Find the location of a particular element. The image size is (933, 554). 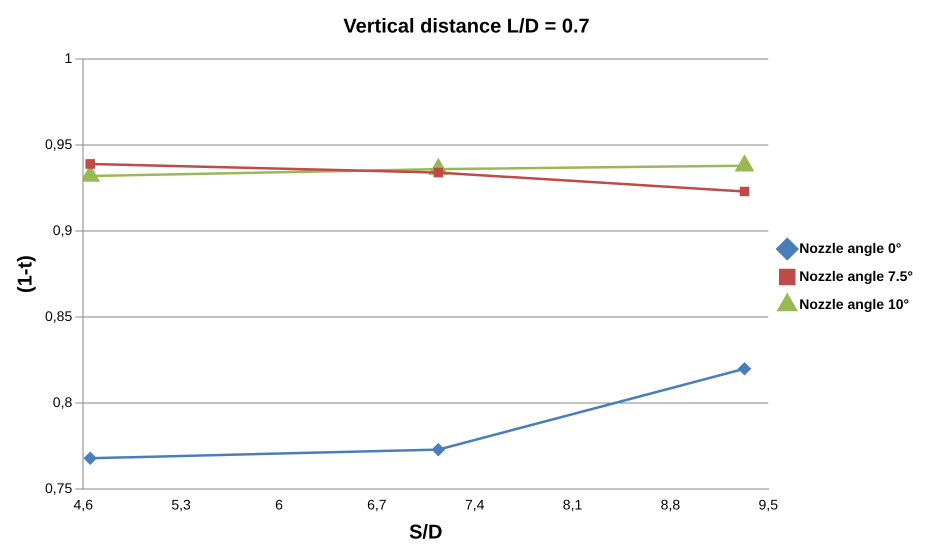

legend-label: Nozzle angle 0° is located at coordinates (850, 248).